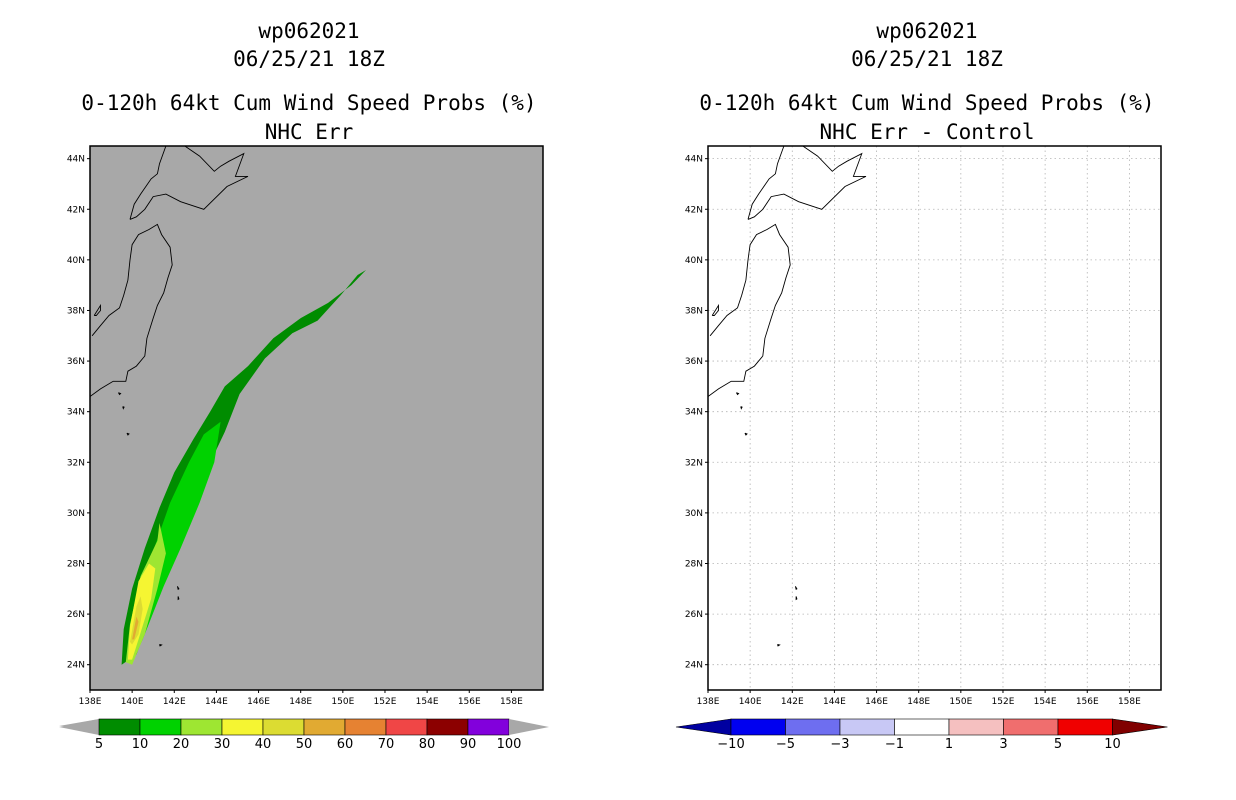 The height and width of the screenshot is (800, 1236). I want to click on colorbar-high-arrow, so click(529, 727).